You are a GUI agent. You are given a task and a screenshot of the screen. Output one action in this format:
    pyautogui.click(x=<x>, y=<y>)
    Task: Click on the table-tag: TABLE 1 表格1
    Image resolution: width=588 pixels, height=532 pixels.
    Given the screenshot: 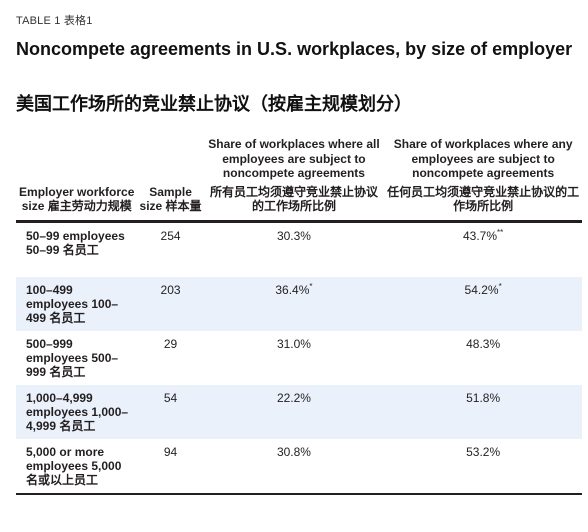 What is the action you would take?
    pyautogui.click(x=54, y=21)
    